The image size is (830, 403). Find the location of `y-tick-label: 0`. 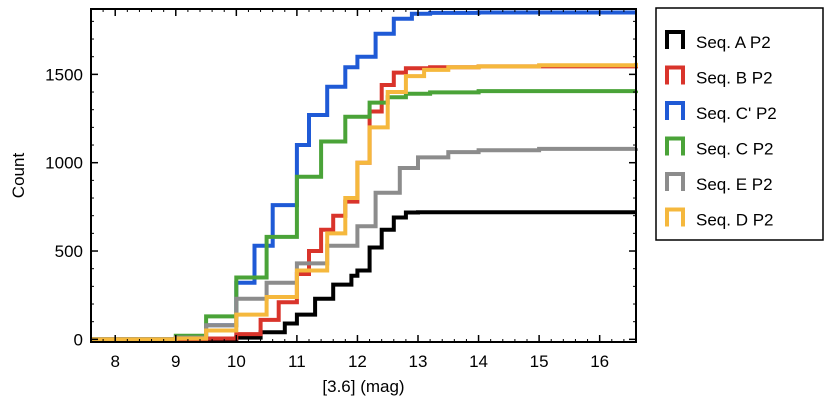

y-tick-label: 0 is located at coordinates (78, 339).